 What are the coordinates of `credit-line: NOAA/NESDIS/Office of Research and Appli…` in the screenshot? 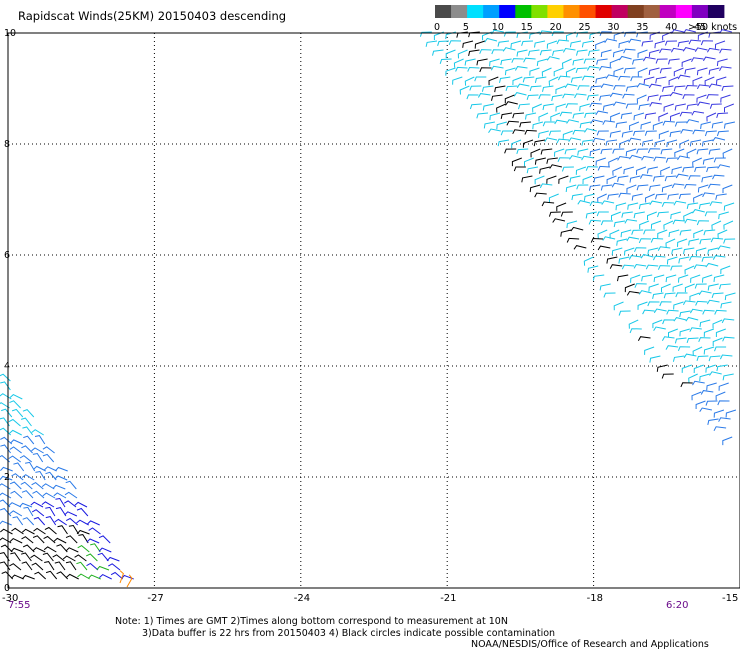 It's located at (590, 644).